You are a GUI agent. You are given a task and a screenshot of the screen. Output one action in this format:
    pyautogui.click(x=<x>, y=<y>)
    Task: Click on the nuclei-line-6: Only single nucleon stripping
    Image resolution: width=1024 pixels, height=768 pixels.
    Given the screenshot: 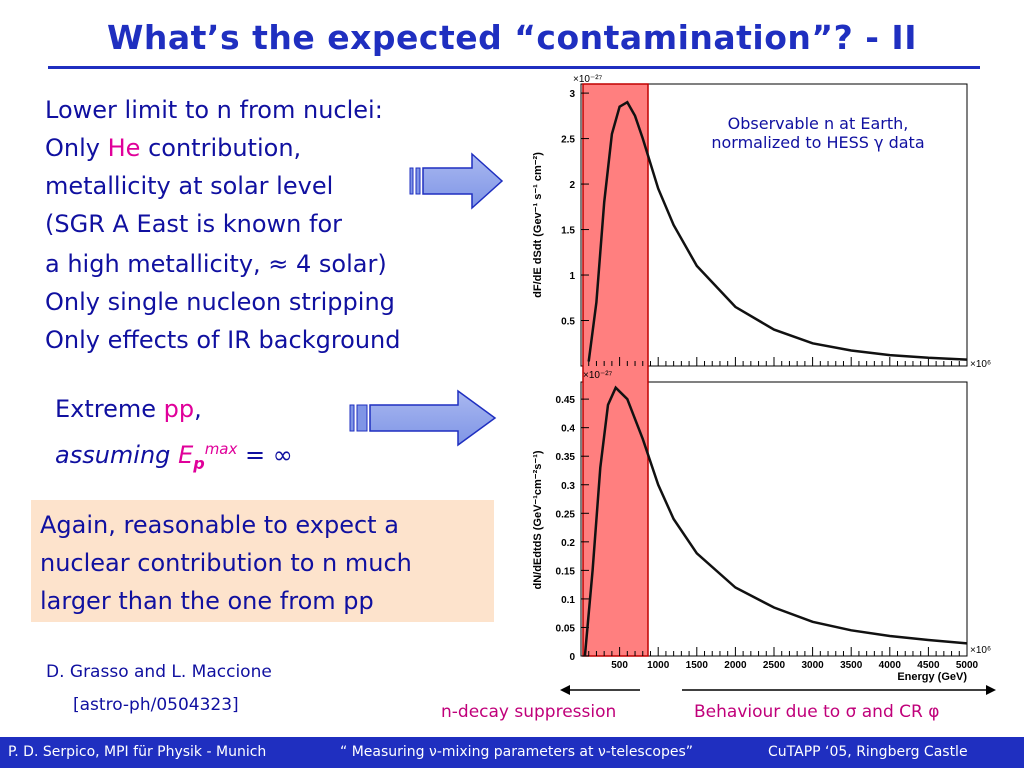 What is the action you would take?
    pyautogui.click(x=220, y=302)
    